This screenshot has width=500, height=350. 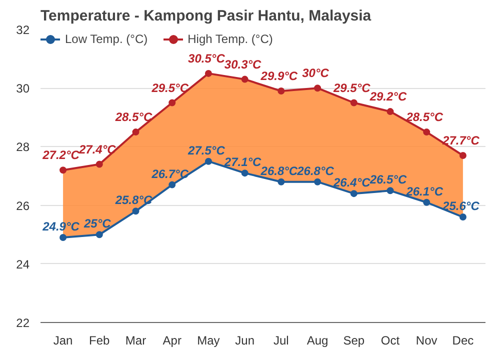 What do you see at coordinates (23, 264) in the screenshot?
I see `y-tick-label: 24` at bounding box center [23, 264].